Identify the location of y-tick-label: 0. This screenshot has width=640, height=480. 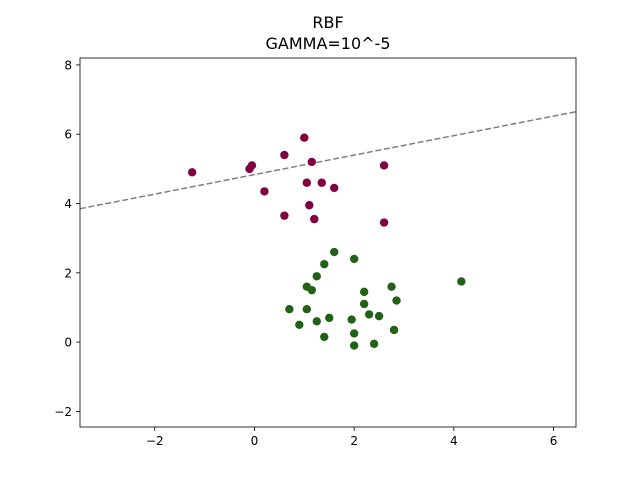
(68, 343).